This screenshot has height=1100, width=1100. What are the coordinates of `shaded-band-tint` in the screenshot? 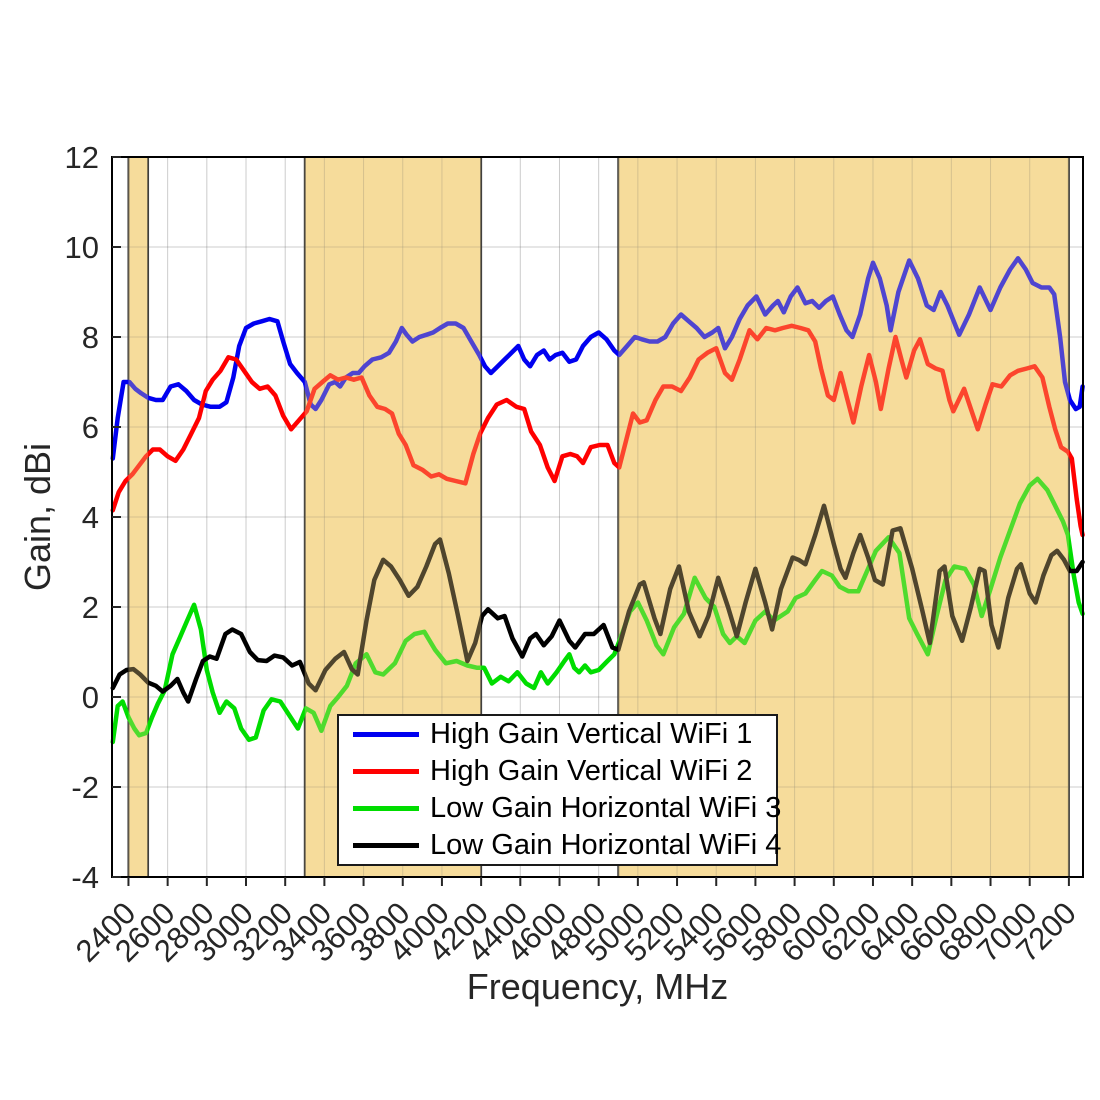 It's located at (138, 517).